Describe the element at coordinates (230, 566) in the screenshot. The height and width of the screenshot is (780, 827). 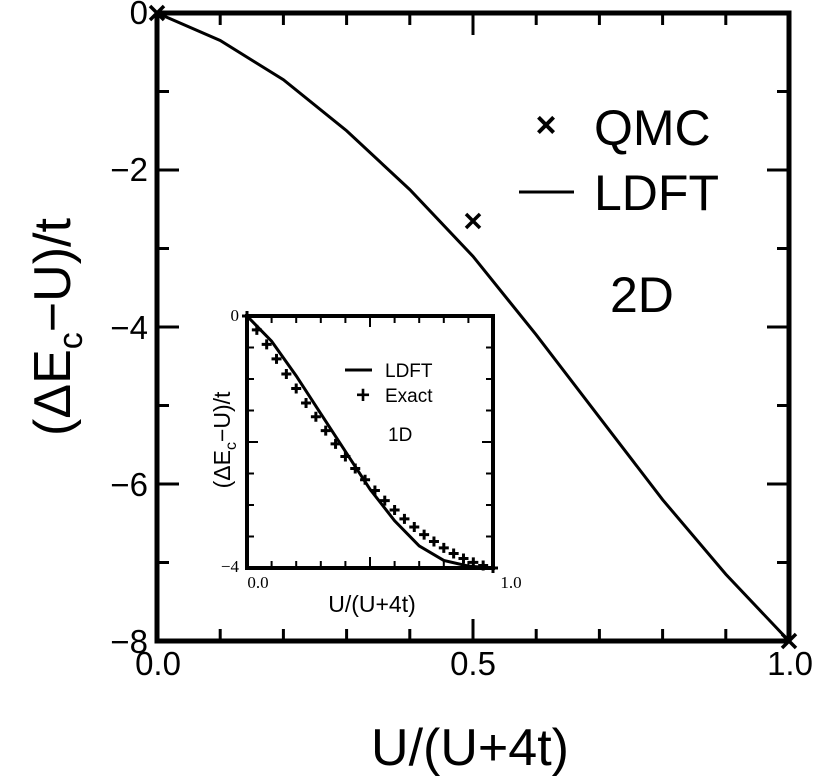
I see `inset-y-tick-label: −4` at that location.